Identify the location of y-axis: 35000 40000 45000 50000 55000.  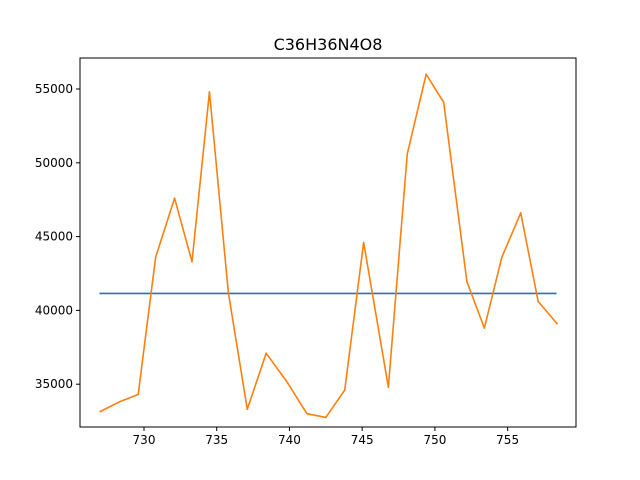
(57, 236).